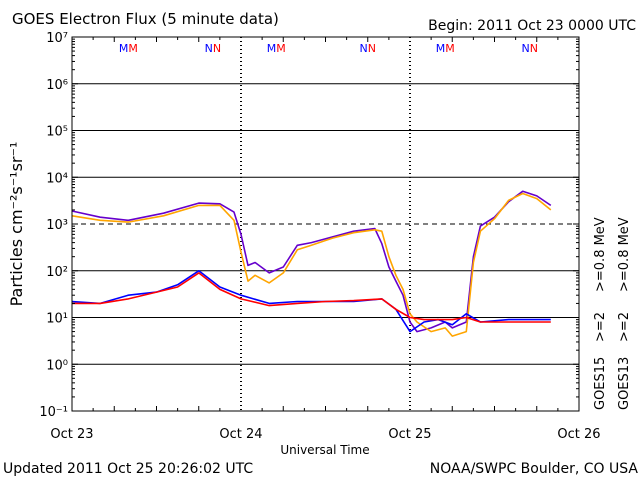 Image resolution: width=640 pixels, height=480 pixels. Describe the element at coordinates (16, 224) in the screenshot. I see `y-axis-label: Particles cm⁻²s⁻¹sr⁻¹` at that location.